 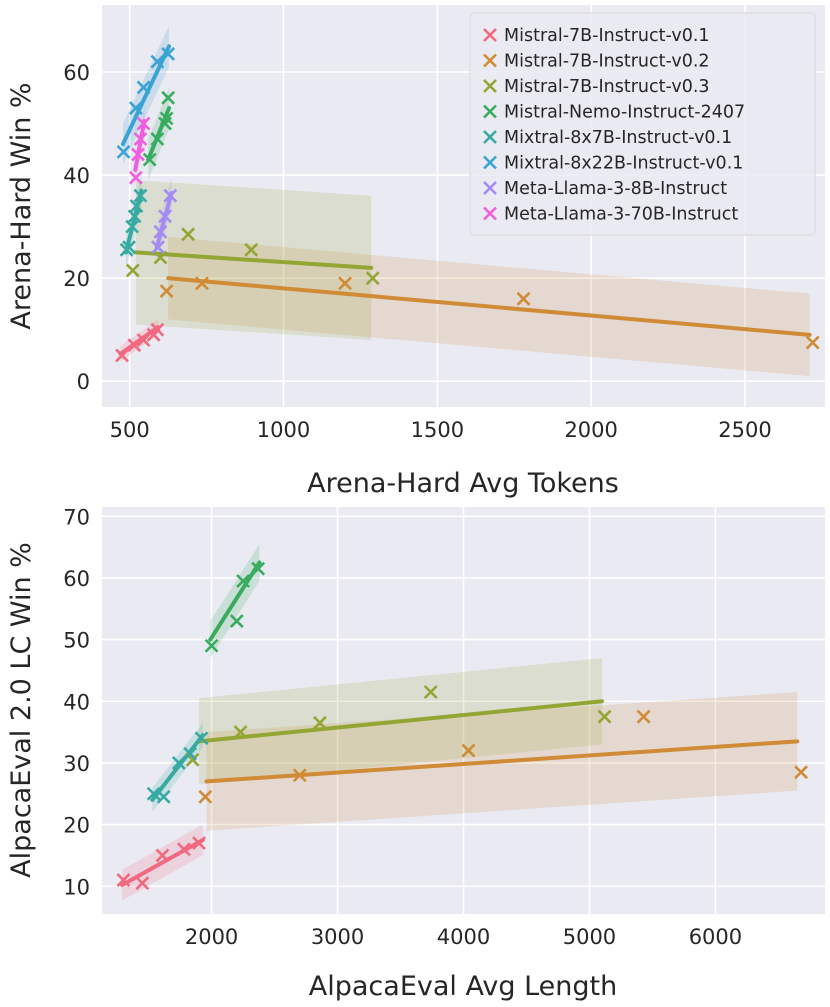 I want to click on top-y-tick-labels: 0 20 40 60, so click(x=76, y=227).